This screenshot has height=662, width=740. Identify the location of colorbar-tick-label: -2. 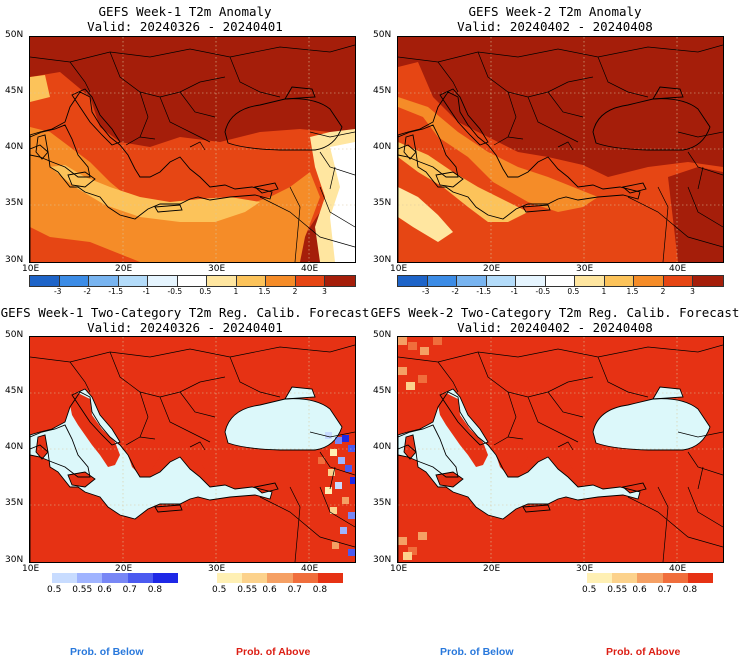
(455, 291).